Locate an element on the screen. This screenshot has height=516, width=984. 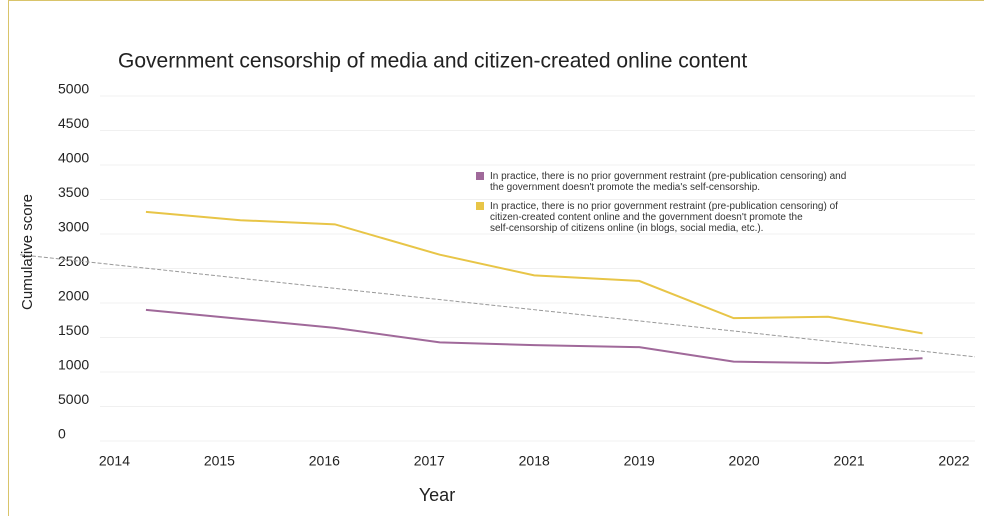
y-tick-label: 1000 is located at coordinates (73, 365).